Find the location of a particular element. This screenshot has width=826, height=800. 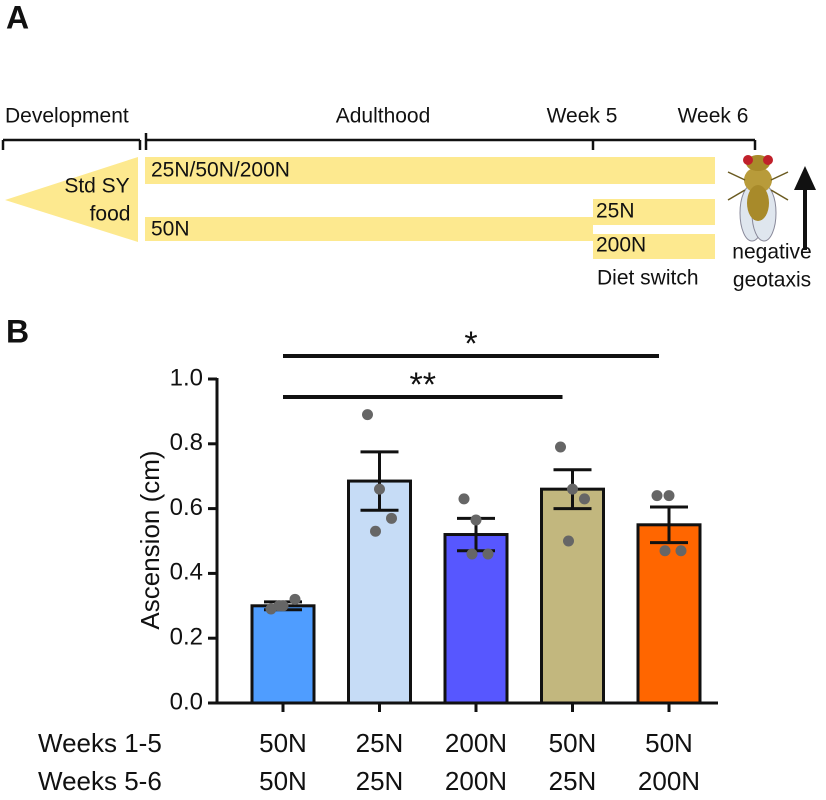

timeline-label: Week 6 is located at coordinates (713, 116).